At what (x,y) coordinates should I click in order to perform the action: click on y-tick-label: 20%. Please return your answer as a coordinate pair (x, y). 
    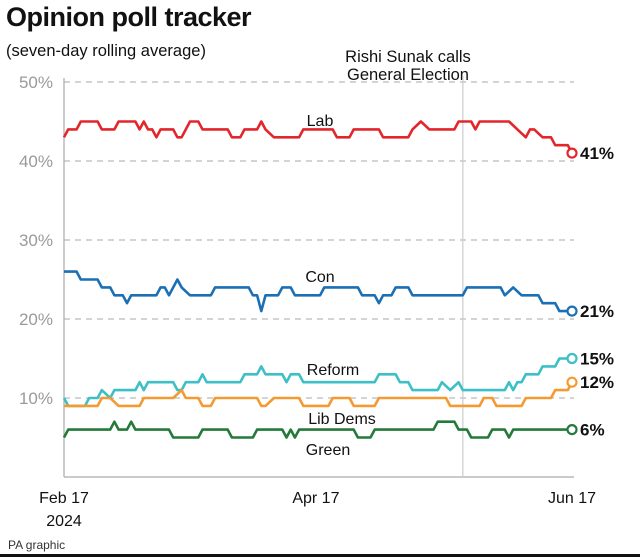
    Looking at the image, I should click on (36, 319).